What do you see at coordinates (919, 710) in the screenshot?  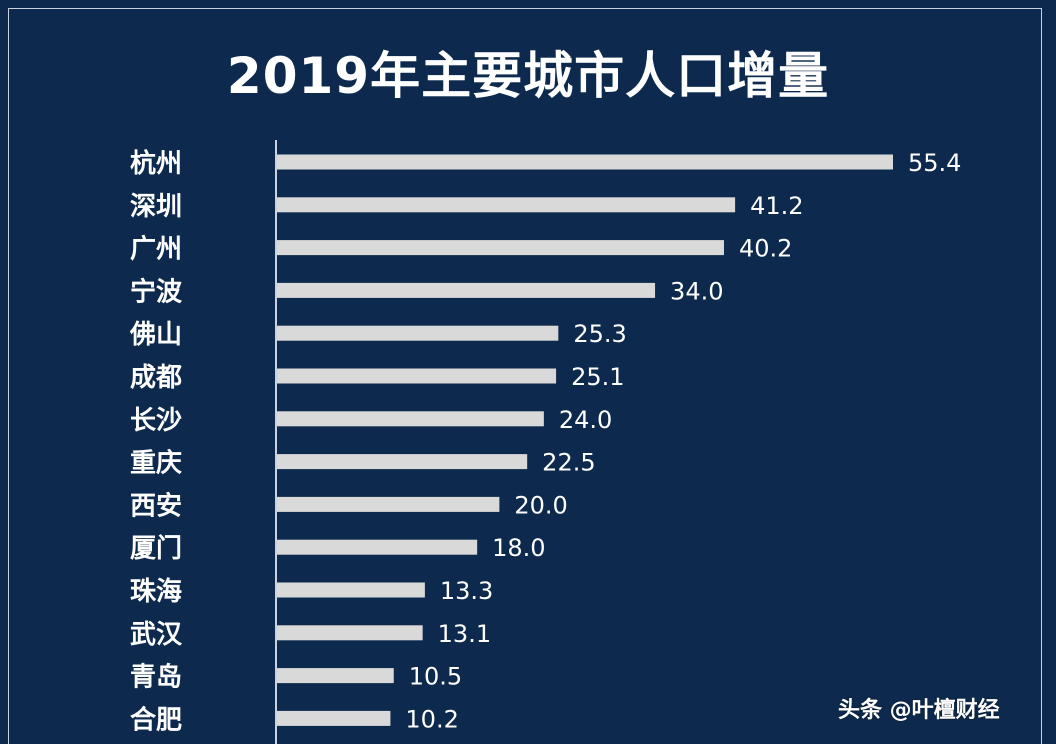 I see `watermark: 头条 @叶檀财经` at bounding box center [919, 710].